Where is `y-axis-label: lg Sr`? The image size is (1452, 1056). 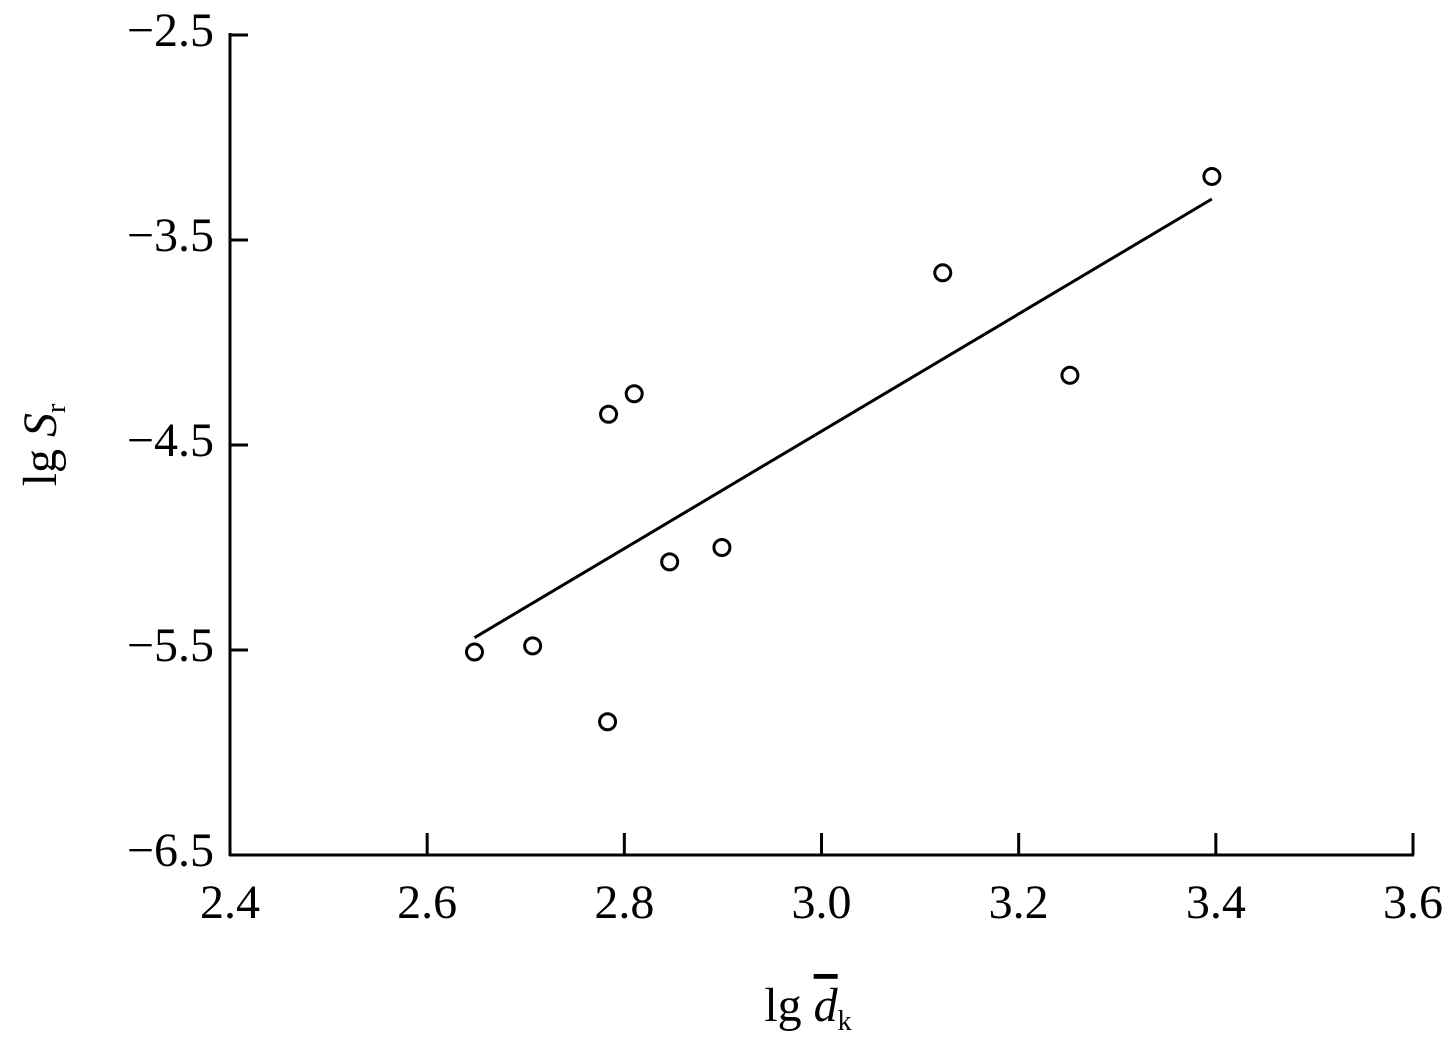 y-axis-label: lg Sr is located at coordinates (43, 444).